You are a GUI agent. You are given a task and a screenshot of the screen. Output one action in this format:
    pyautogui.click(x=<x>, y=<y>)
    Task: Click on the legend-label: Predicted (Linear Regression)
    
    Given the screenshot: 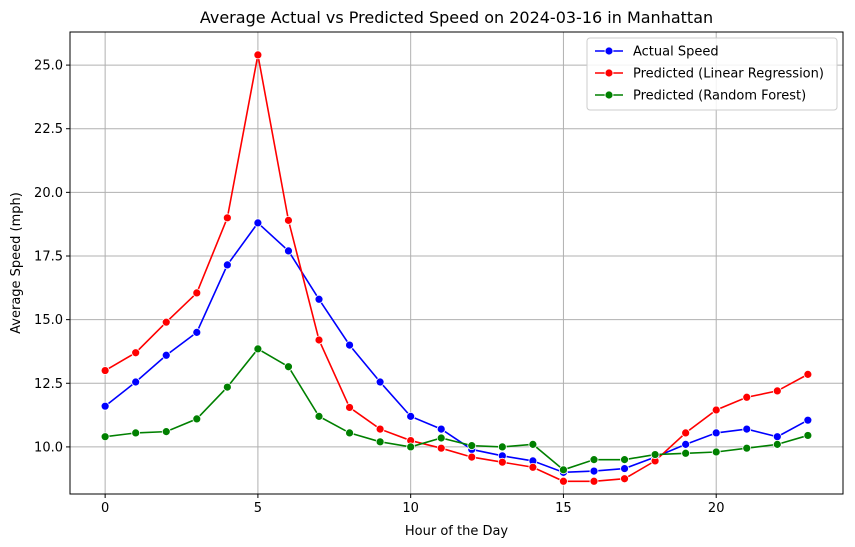 What is the action you would take?
    pyautogui.click(x=728, y=74)
    